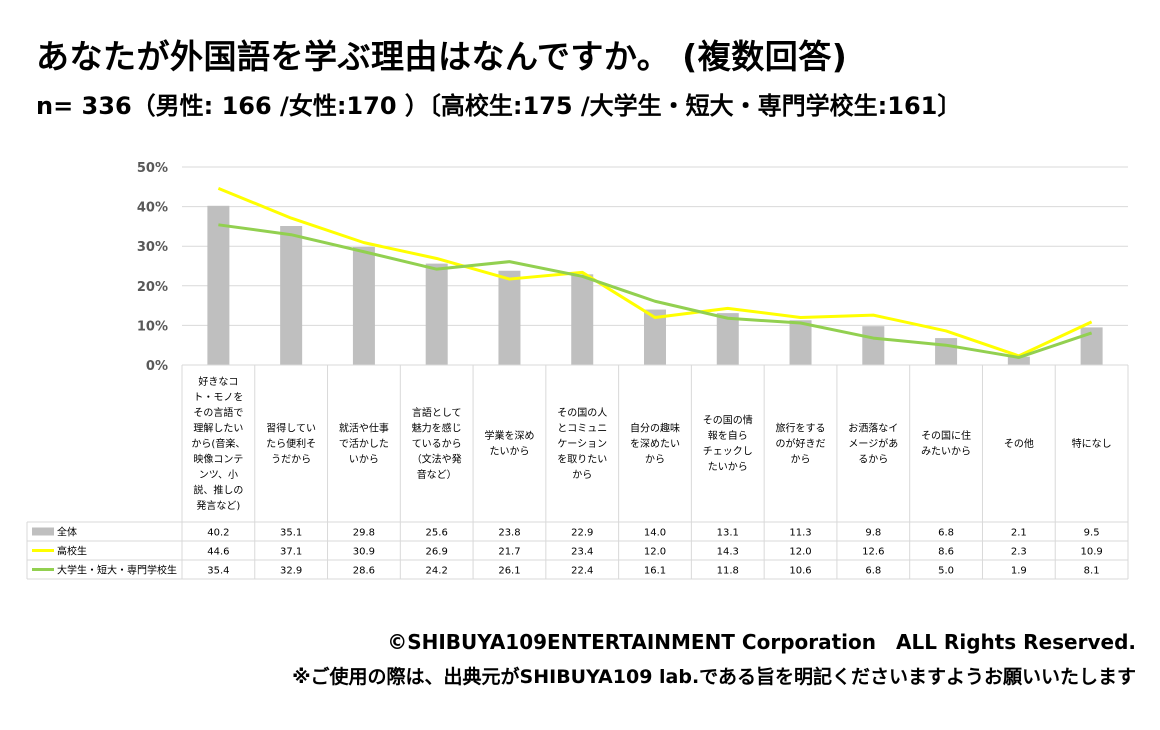 This screenshot has height=730, width=1160. I want to click on table-cell-value: 2.3, so click(1019, 552).